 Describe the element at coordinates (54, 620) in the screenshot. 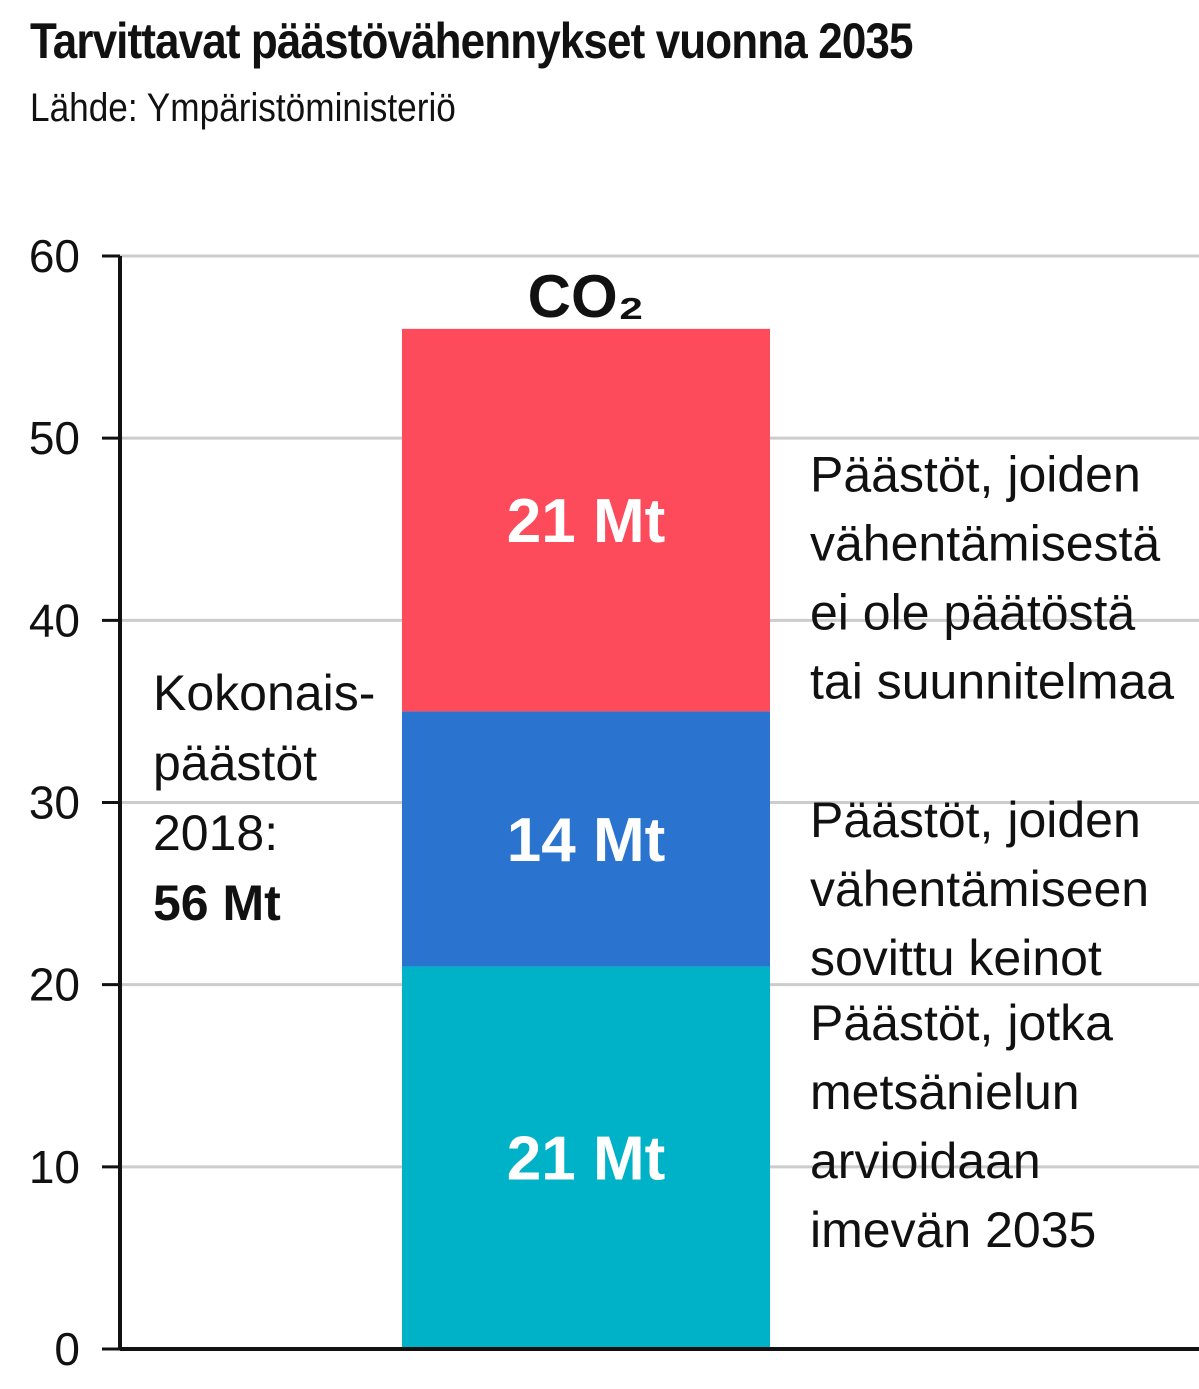

I see `y-tick-label: 40` at that location.